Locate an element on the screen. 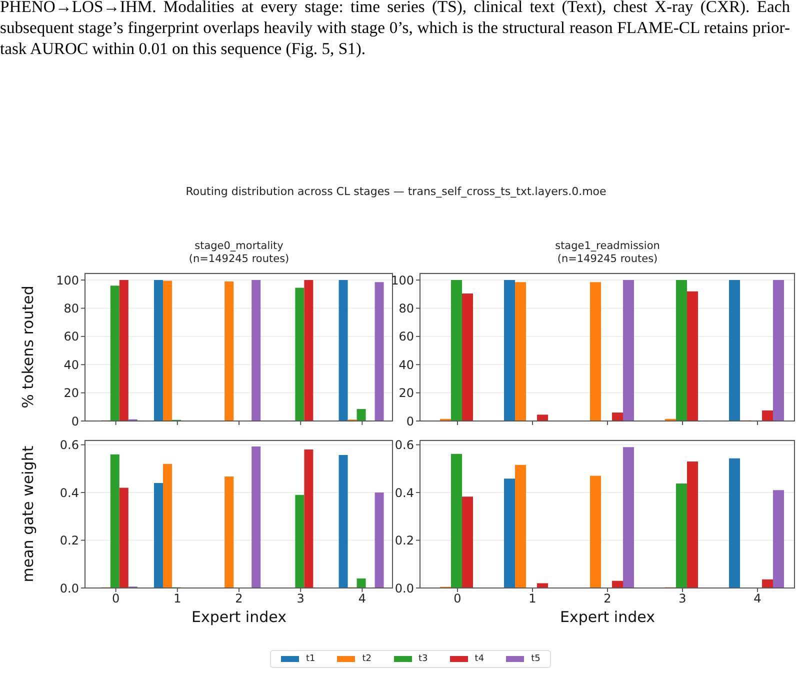  y-tick-label: 100 is located at coordinates (67, 280).